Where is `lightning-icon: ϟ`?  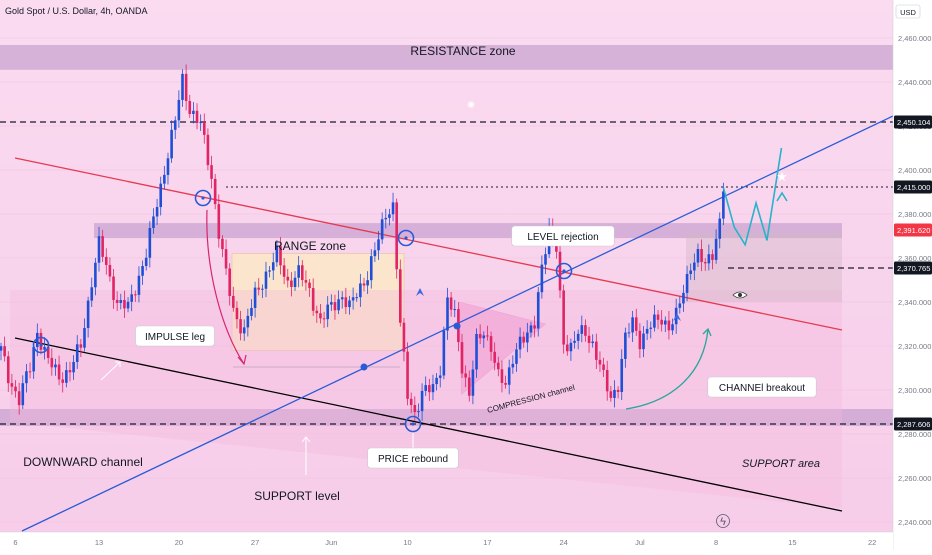 lightning-icon: ϟ is located at coordinates (723, 522).